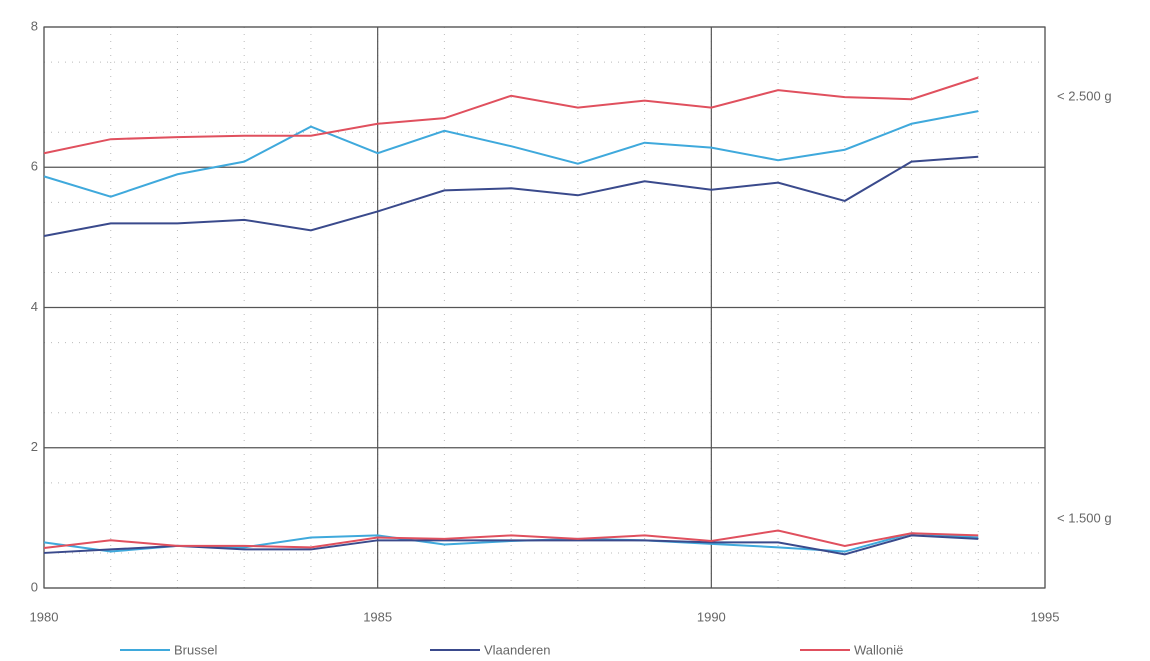 Image resolution: width=1150 pixels, height=661 pixels. Describe the element at coordinates (711, 616) in the screenshot. I see `x-tick-label: 1990` at that location.